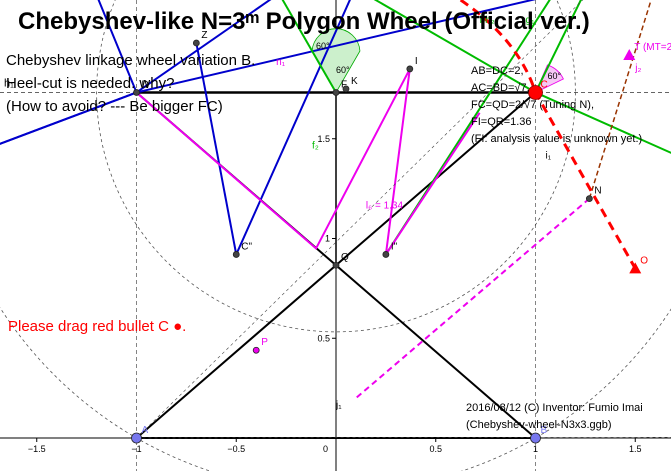 The width and height of the screenshot is (671, 471). I want to click on parameter-line-4: FI=QR=1.36, so click(501, 122).